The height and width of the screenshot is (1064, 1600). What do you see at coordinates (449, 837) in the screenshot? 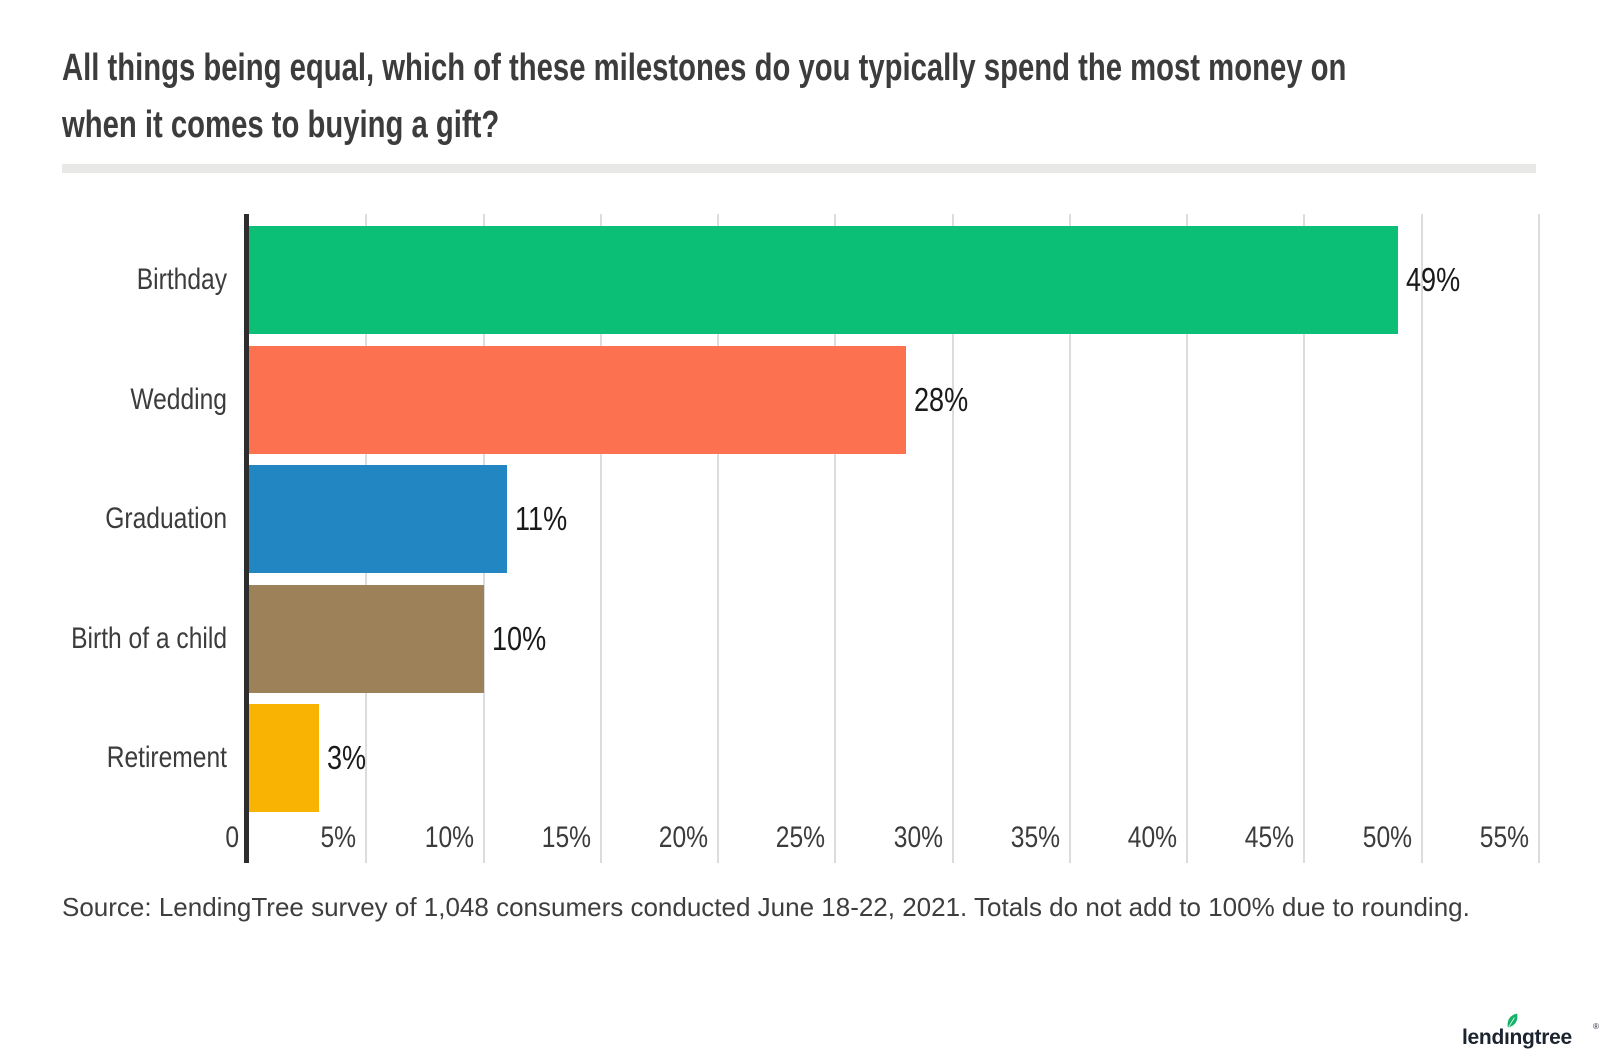
I see `x-tick-label: 10%` at bounding box center [449, 837].